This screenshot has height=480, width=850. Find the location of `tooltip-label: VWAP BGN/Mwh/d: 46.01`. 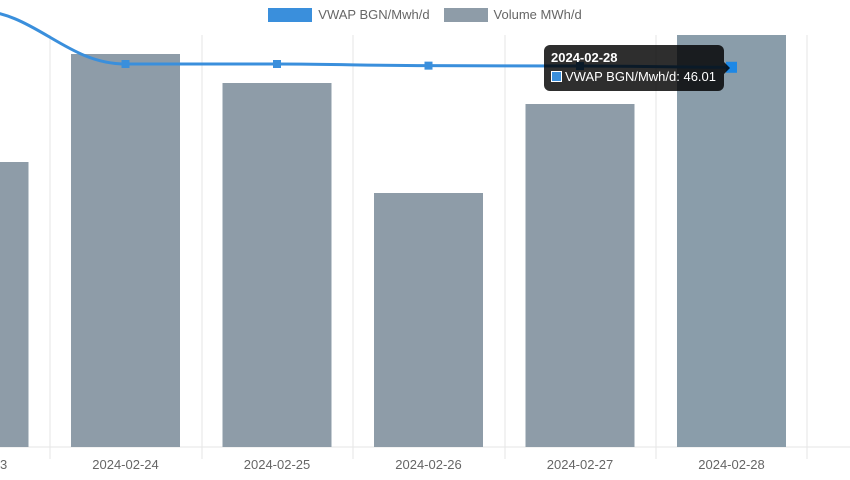

tooltip-label: VWAP BGN/Mwh/d: 46.01 is located at coordinates (641, 76).